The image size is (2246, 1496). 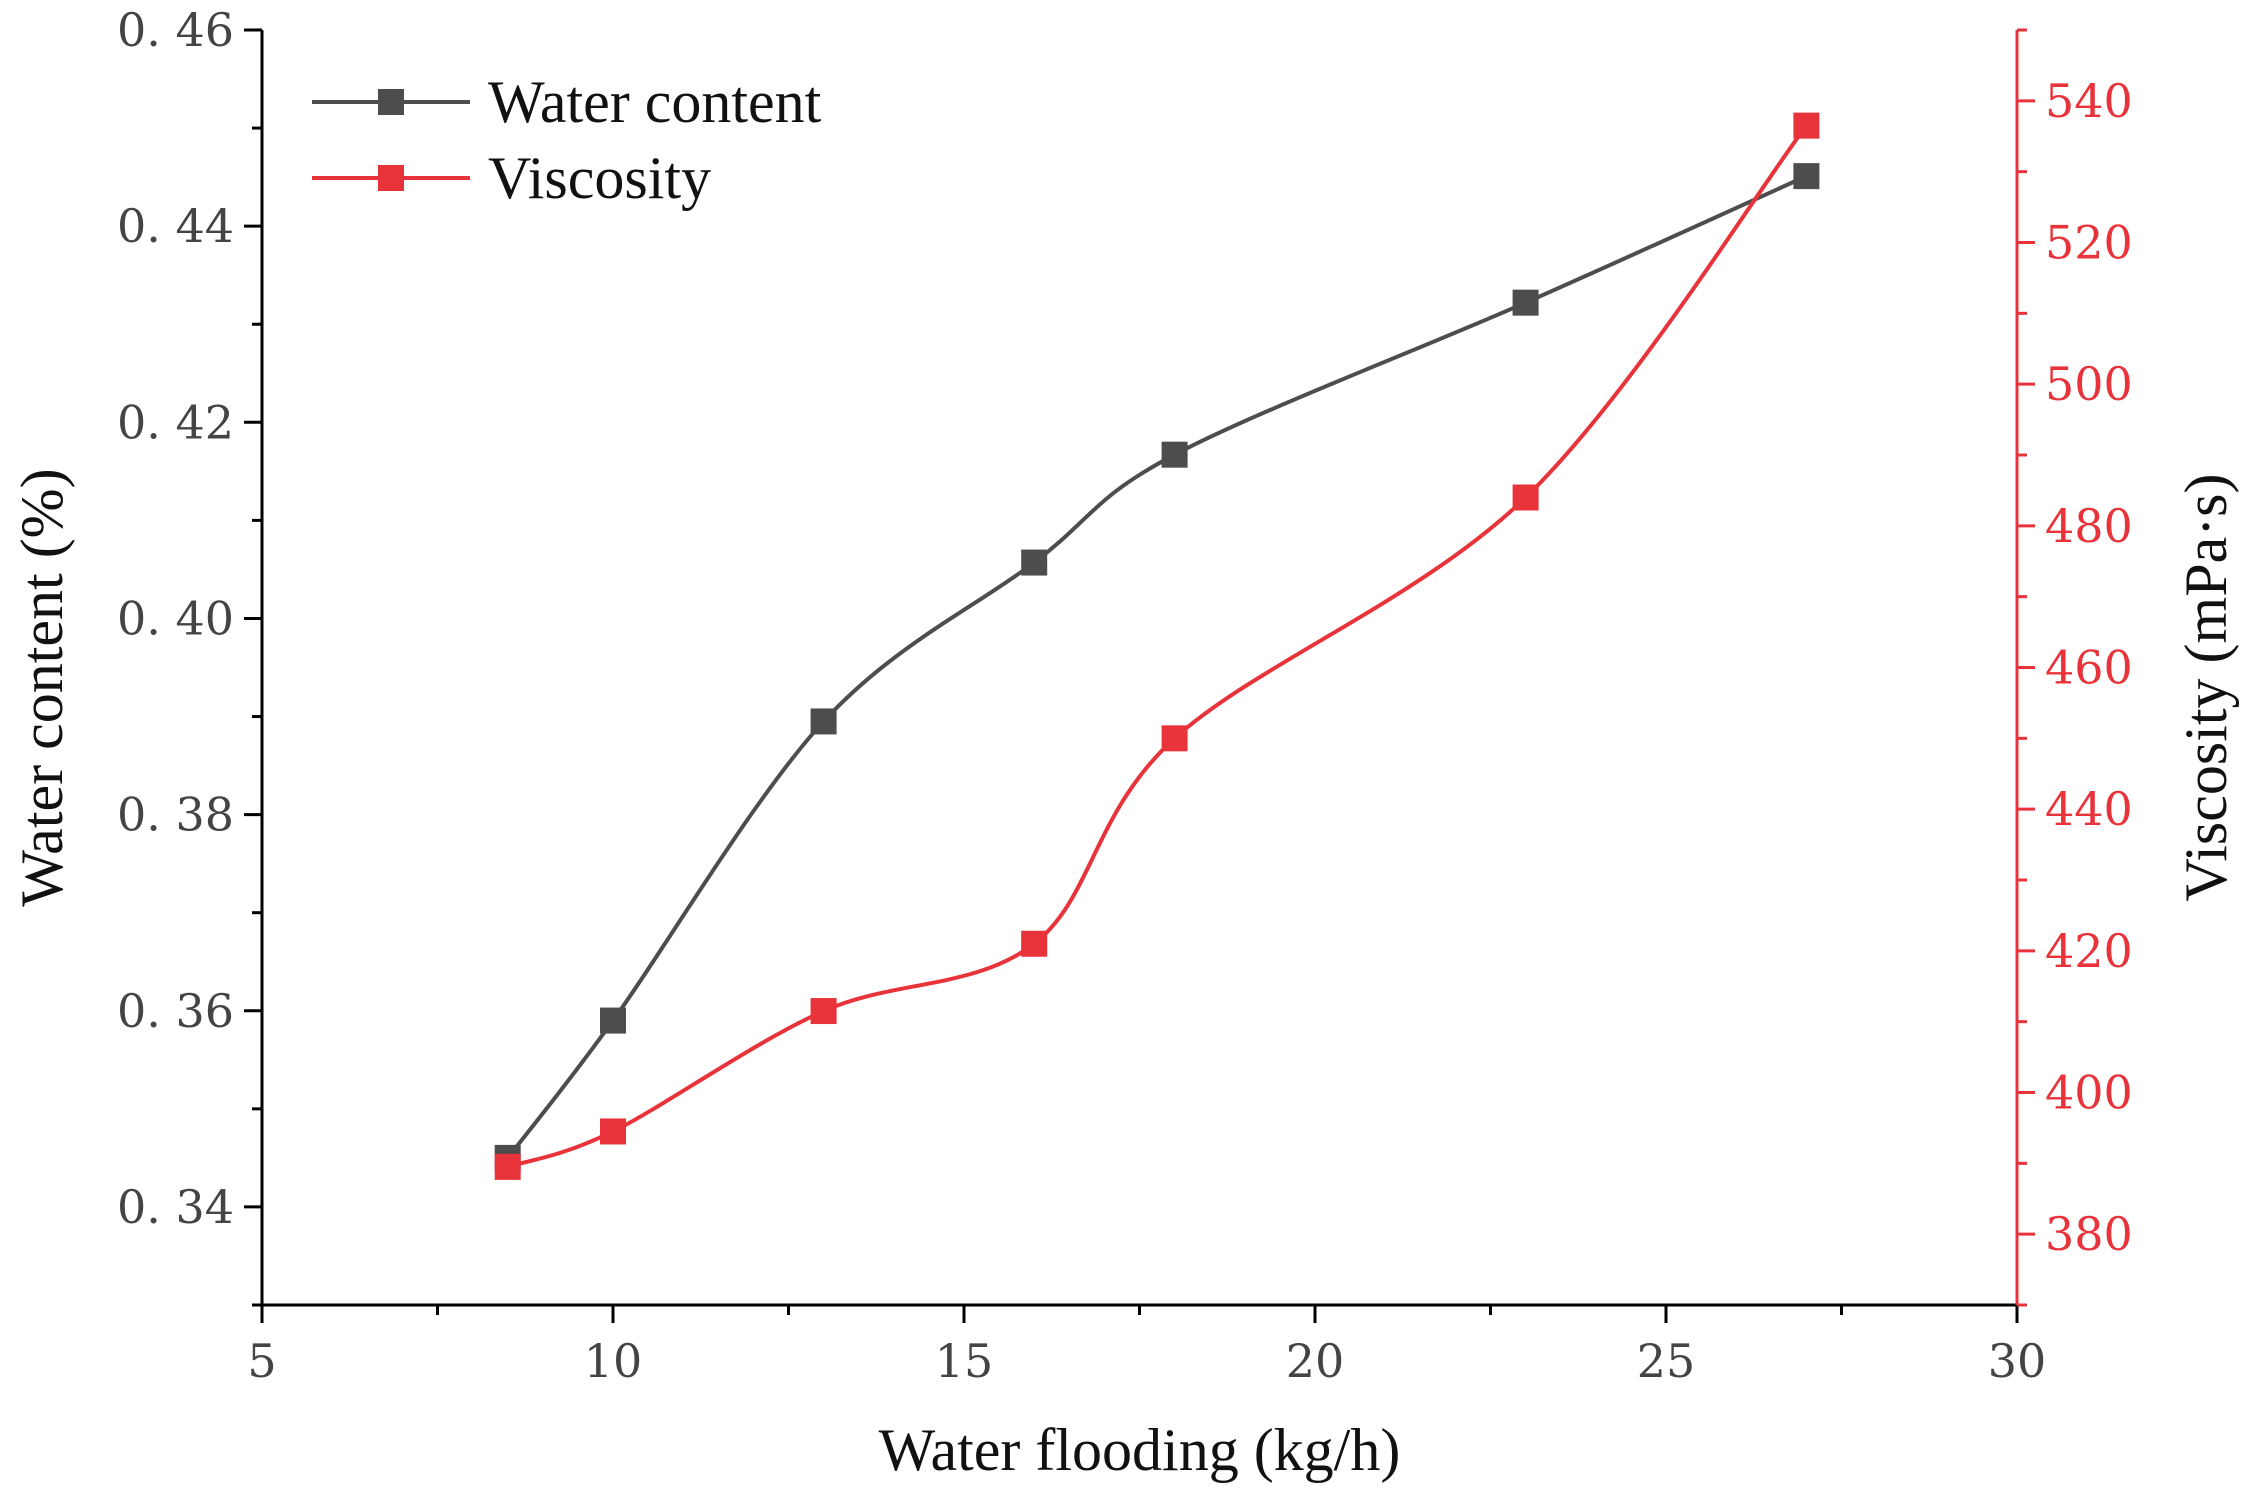 I want to click on x-tick-label: 25, so click(x=1666, y=1361).